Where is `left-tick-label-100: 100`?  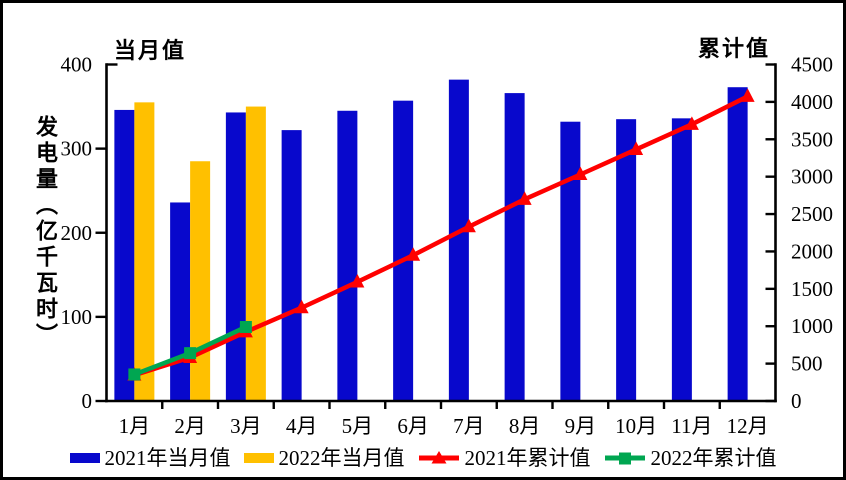
left-tick-label-100: 100 is located at coordinates (77, 317).